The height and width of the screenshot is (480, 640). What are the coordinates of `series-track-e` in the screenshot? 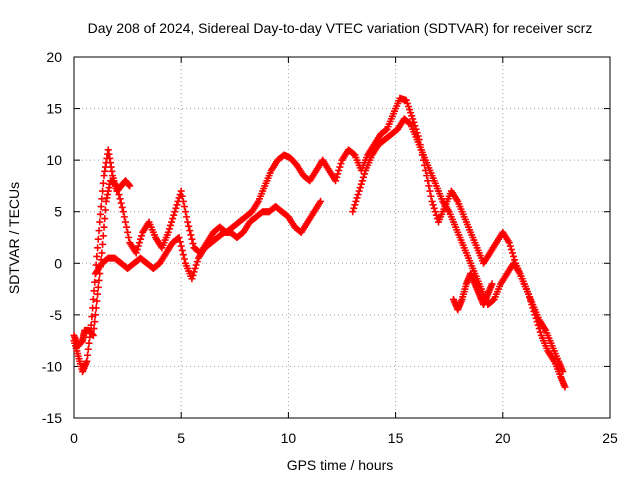 It's located at (472, 292).